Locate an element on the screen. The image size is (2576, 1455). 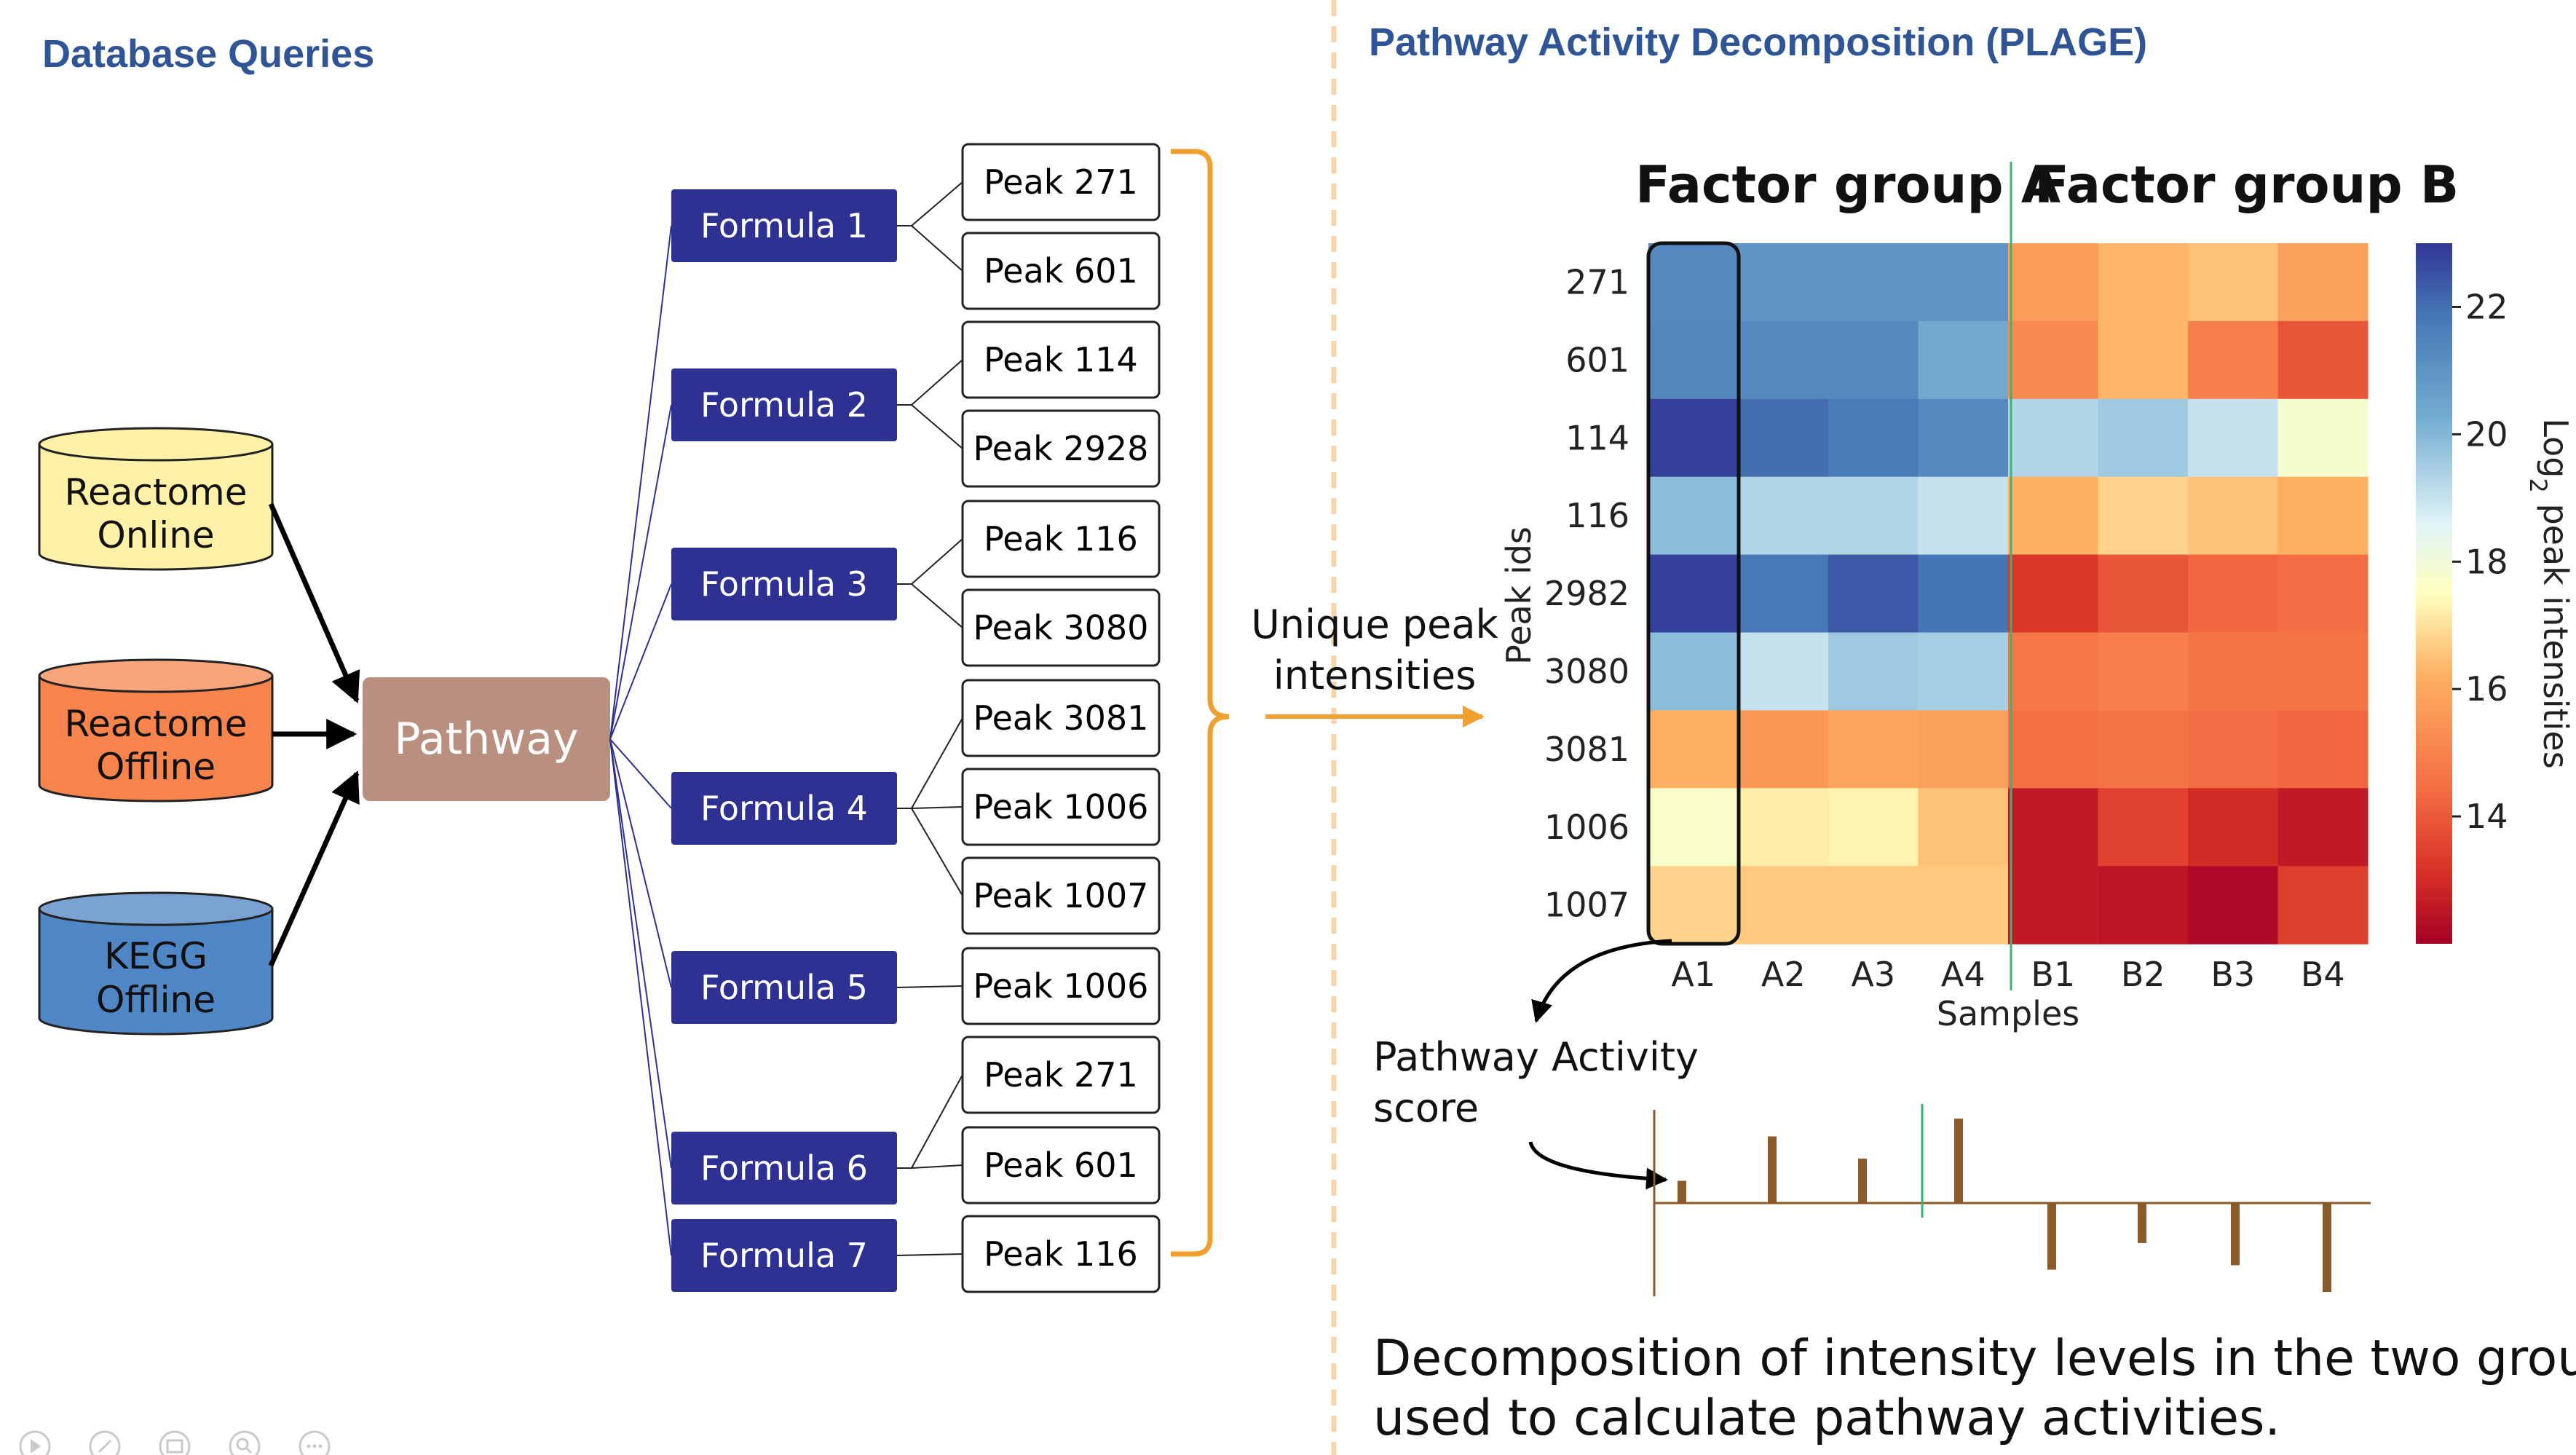
group-b-label: Factor group B is located at coordinates (2246, 185).